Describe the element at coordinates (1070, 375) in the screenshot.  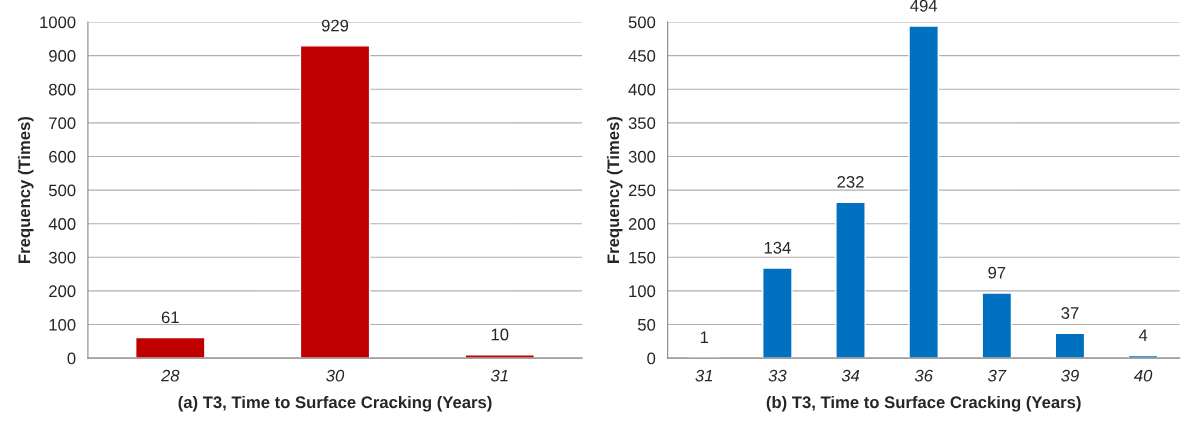
I see `x-tick-label: 39` at that location.